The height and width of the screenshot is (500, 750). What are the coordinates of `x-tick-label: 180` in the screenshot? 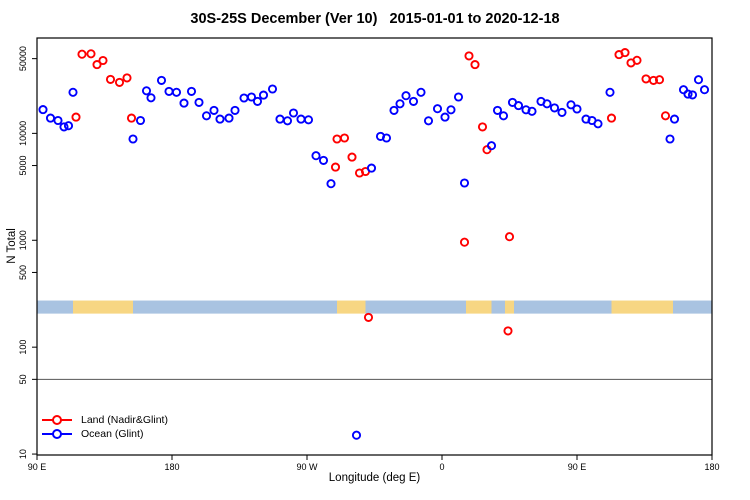 It's located at (171, 467).